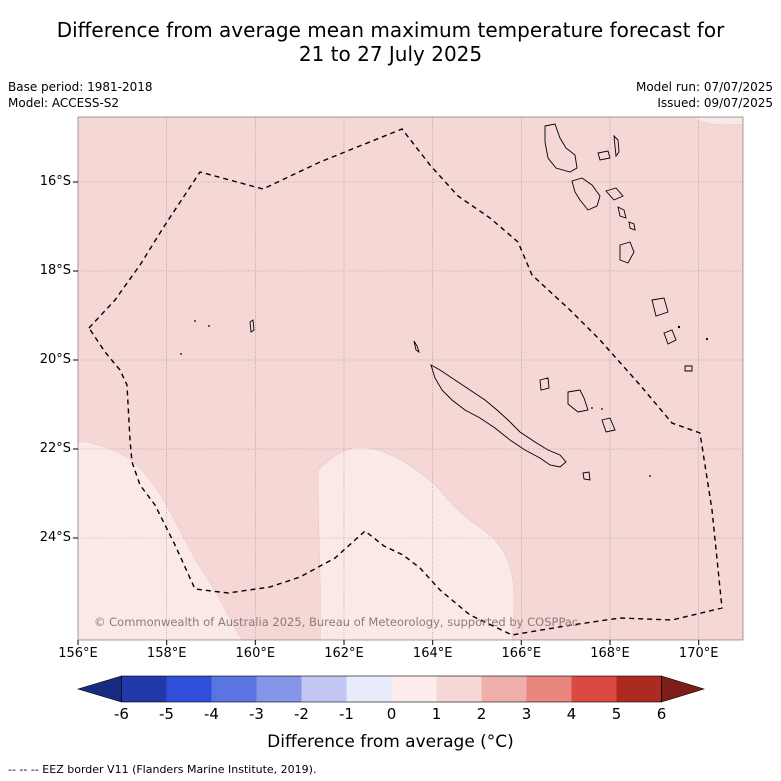 This screenshot has height=781, width=781. I want to click on title-line-2: 21 to 27 July 2025, so click(390, 54).